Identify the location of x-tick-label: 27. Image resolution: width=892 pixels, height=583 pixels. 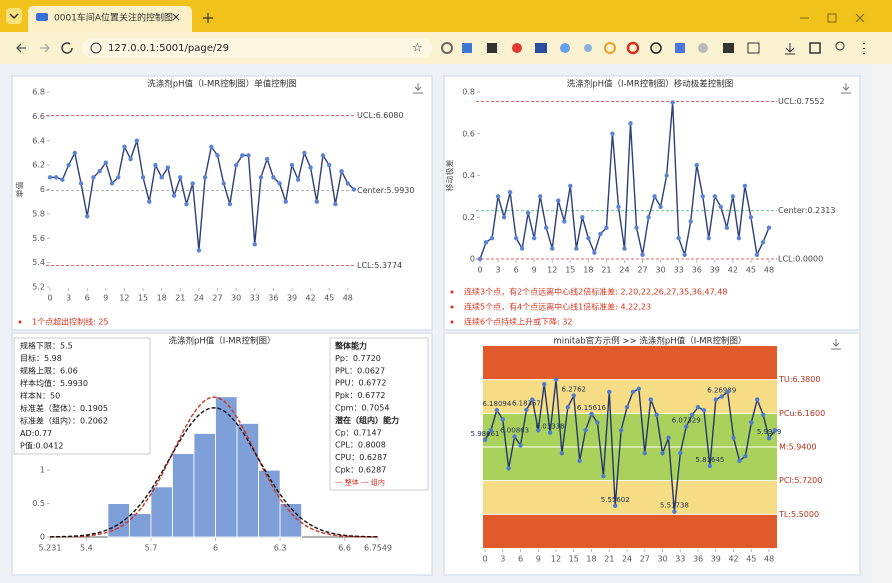
(217, 298).